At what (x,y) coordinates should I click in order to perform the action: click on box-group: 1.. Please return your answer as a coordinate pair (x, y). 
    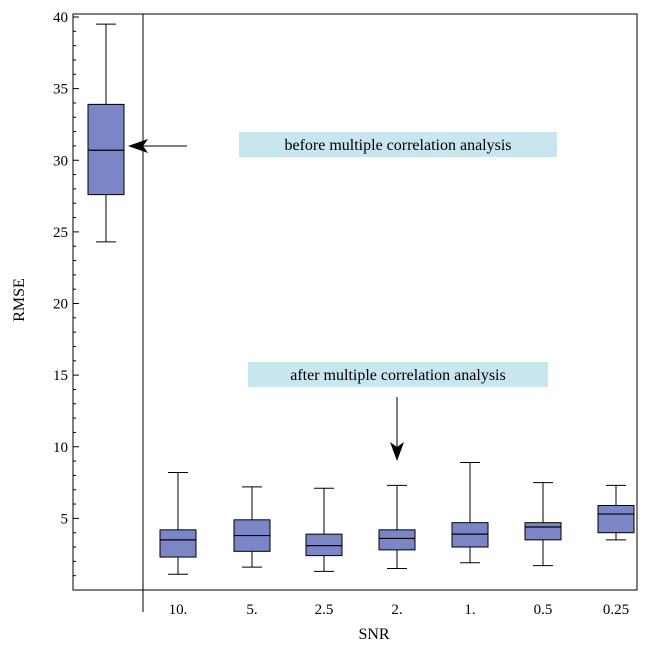
    Looking at the image, I should click on (470, 540).